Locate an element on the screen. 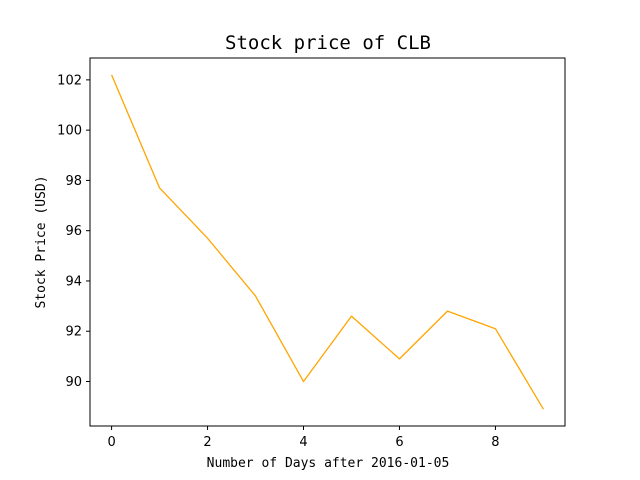 The image size is (640, 480). x-tick-label: 4 is located at coordinates (303, 442).